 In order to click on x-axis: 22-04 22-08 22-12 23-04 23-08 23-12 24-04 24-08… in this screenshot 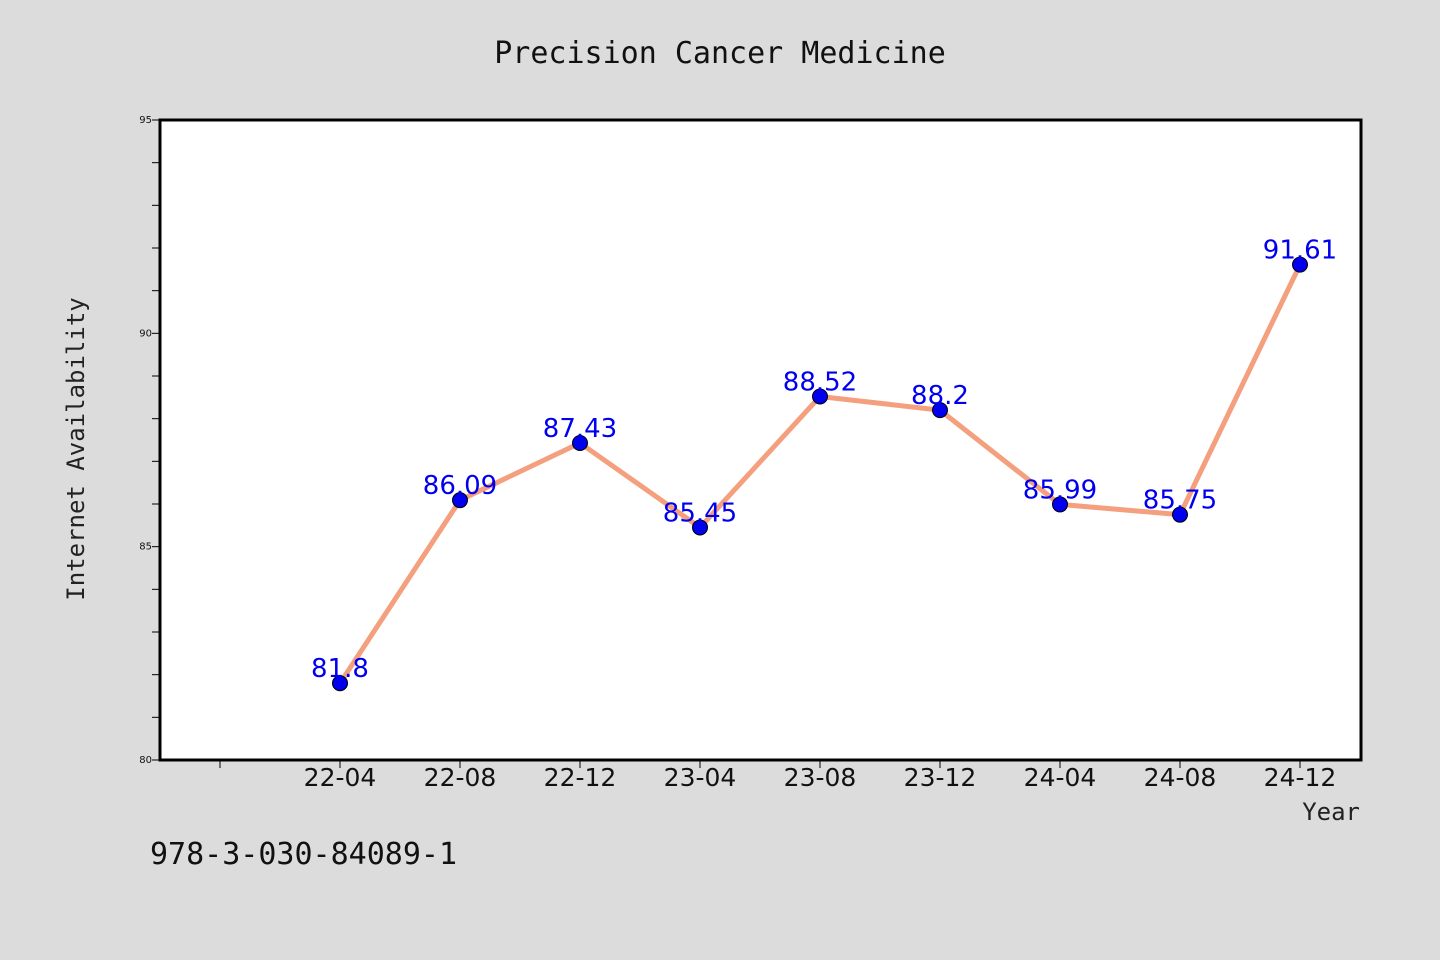, I will do `click(778, 776)`.